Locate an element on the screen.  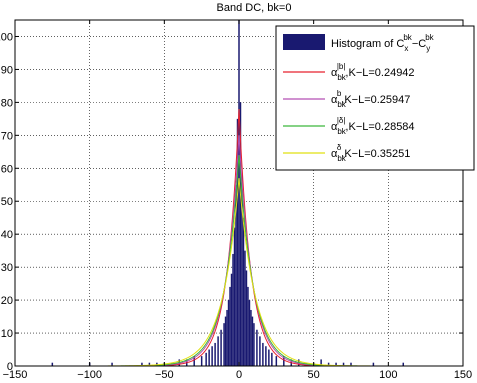
y-tick-label: 70 is located at coordinates (7, 136).